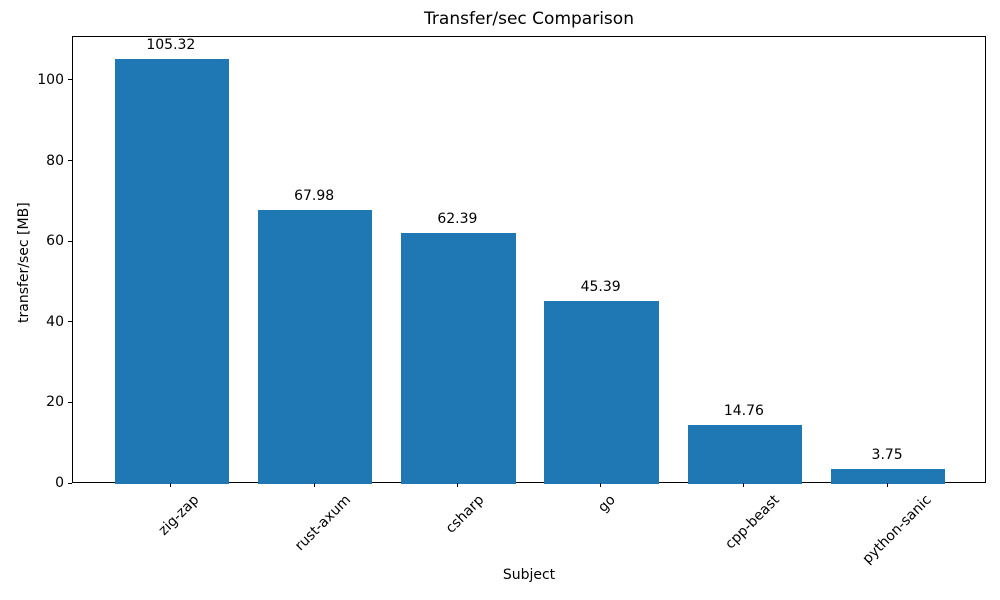 Image resolution: width=1000 pixels, height=600 pixels. What do you see at coordinates (607, 504) in the screenshot?
I see `x-tick-label: go` at bounding box center [607, 504].